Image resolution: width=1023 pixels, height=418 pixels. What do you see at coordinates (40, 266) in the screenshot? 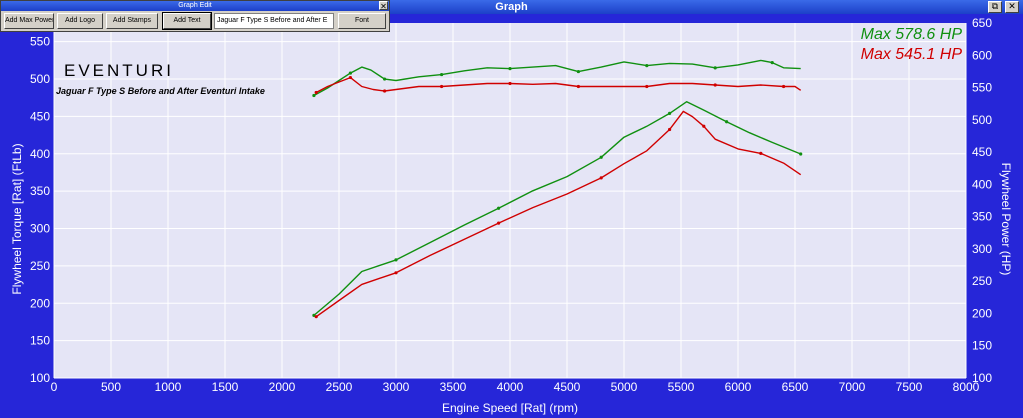
I see `y-left-tick-label: 250` at bounding box center [40, 266].